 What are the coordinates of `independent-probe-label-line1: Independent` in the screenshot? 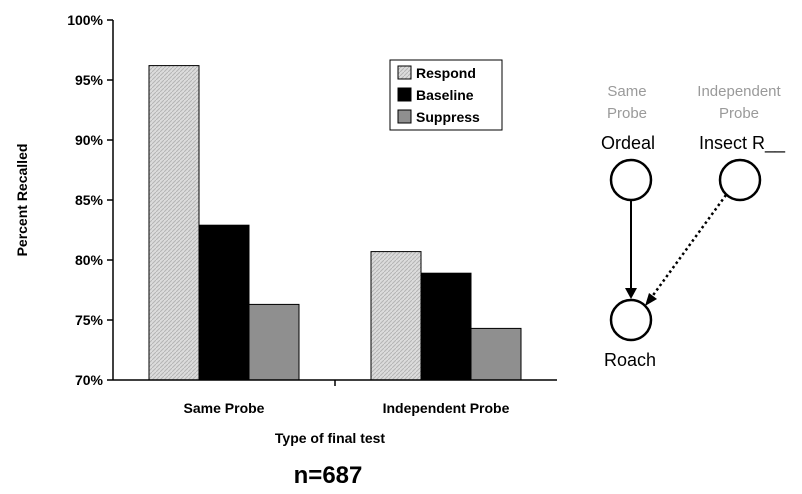 It's located at (739, 91).